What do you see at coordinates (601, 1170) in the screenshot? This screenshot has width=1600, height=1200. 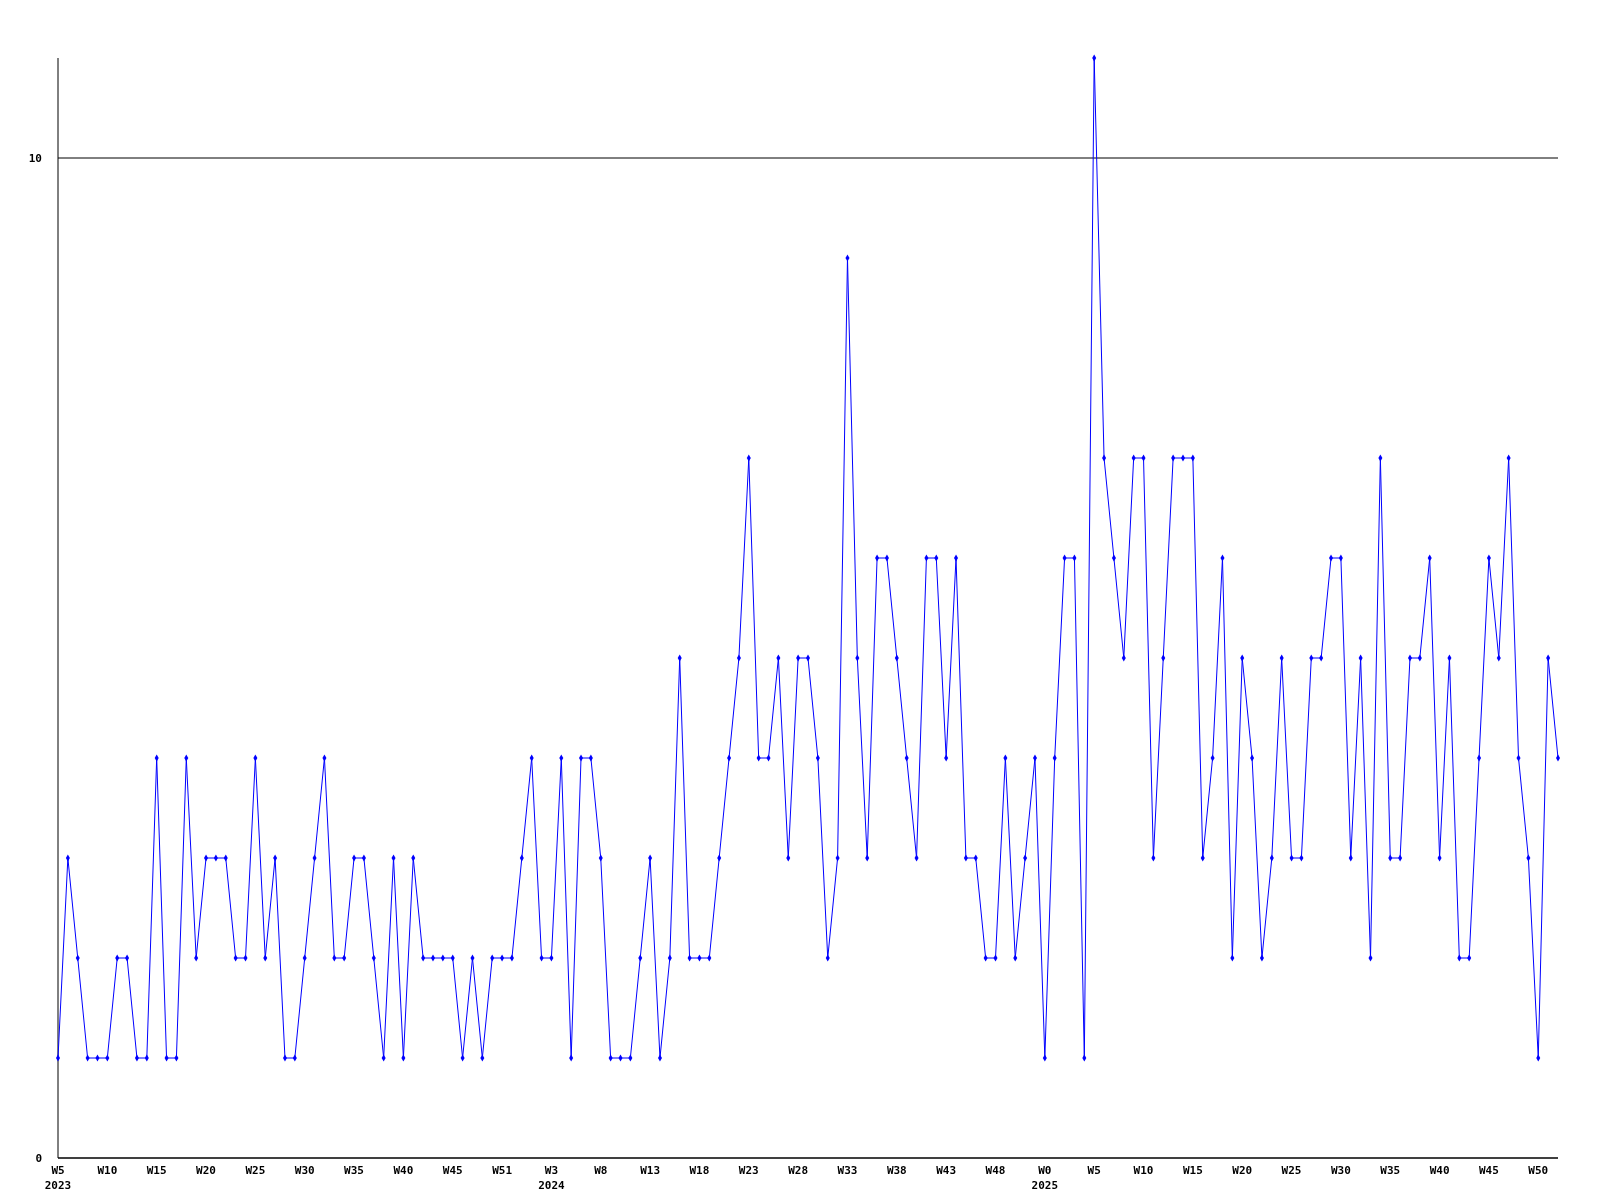 I see `x-tick-label: W8` at bounding box center [601, 1170].